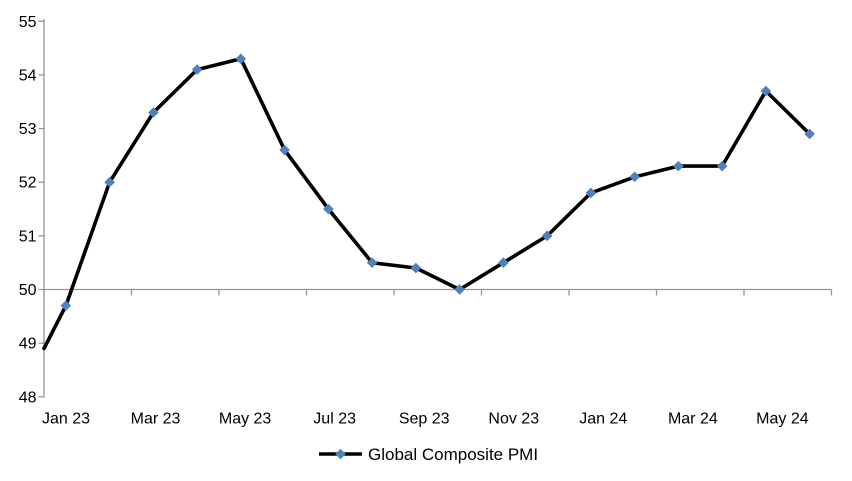 The width and height of the screenshot is (852, 481). I want to click on legend-diamond-icon, so click(340, 454).